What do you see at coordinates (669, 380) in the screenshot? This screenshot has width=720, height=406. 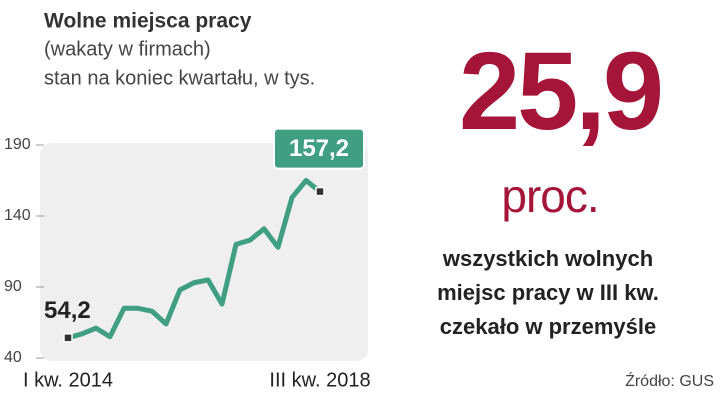 I see `source: Źródło: GUS` at bounding box center [669, 380].